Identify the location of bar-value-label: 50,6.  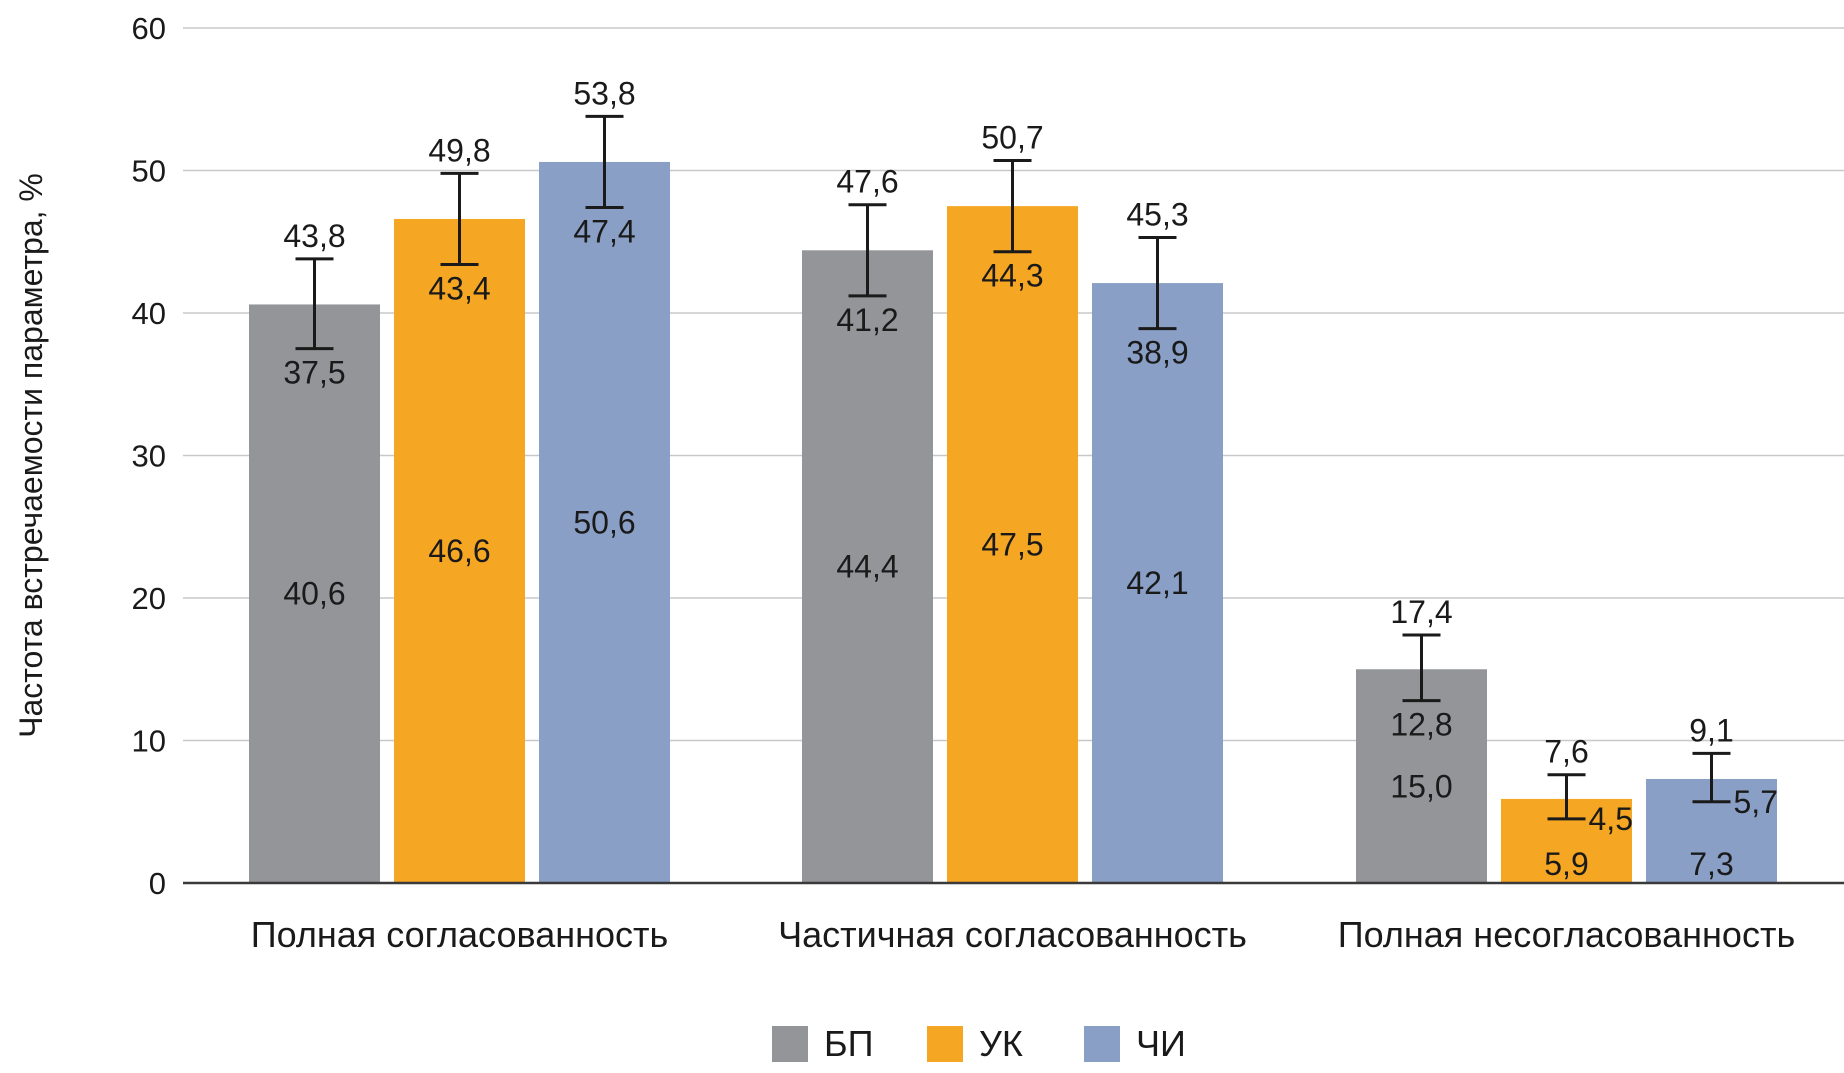
(604, 522).